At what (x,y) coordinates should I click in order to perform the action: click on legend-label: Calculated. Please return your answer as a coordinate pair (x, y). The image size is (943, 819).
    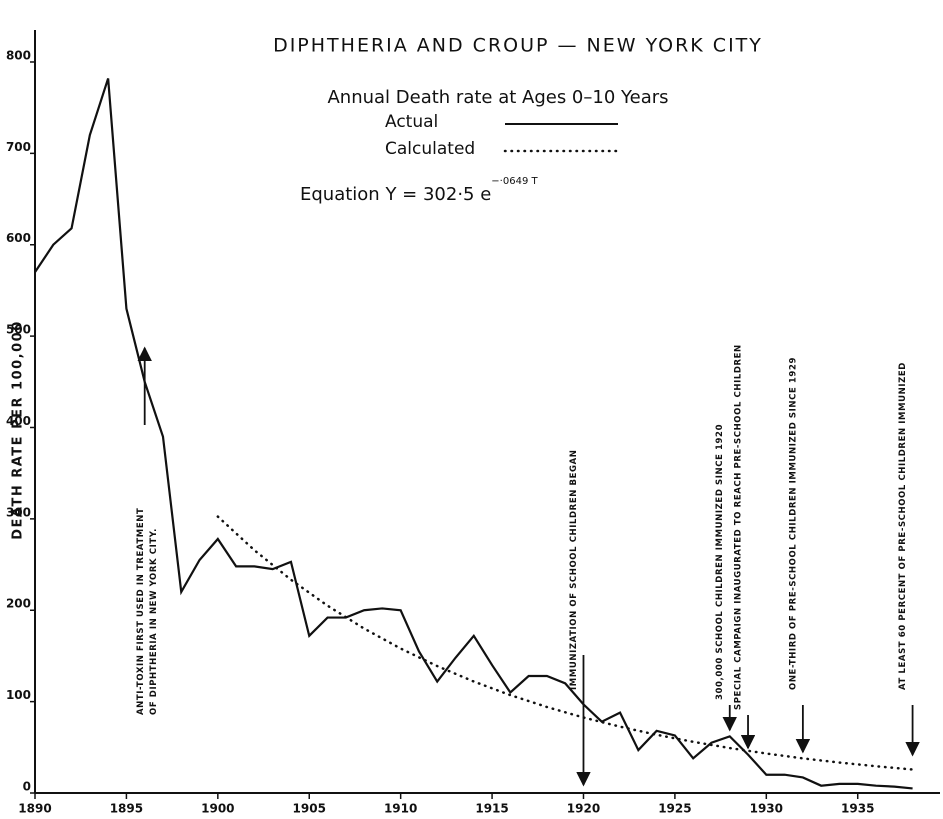
    Looking at the image, I should click on (430, 149).